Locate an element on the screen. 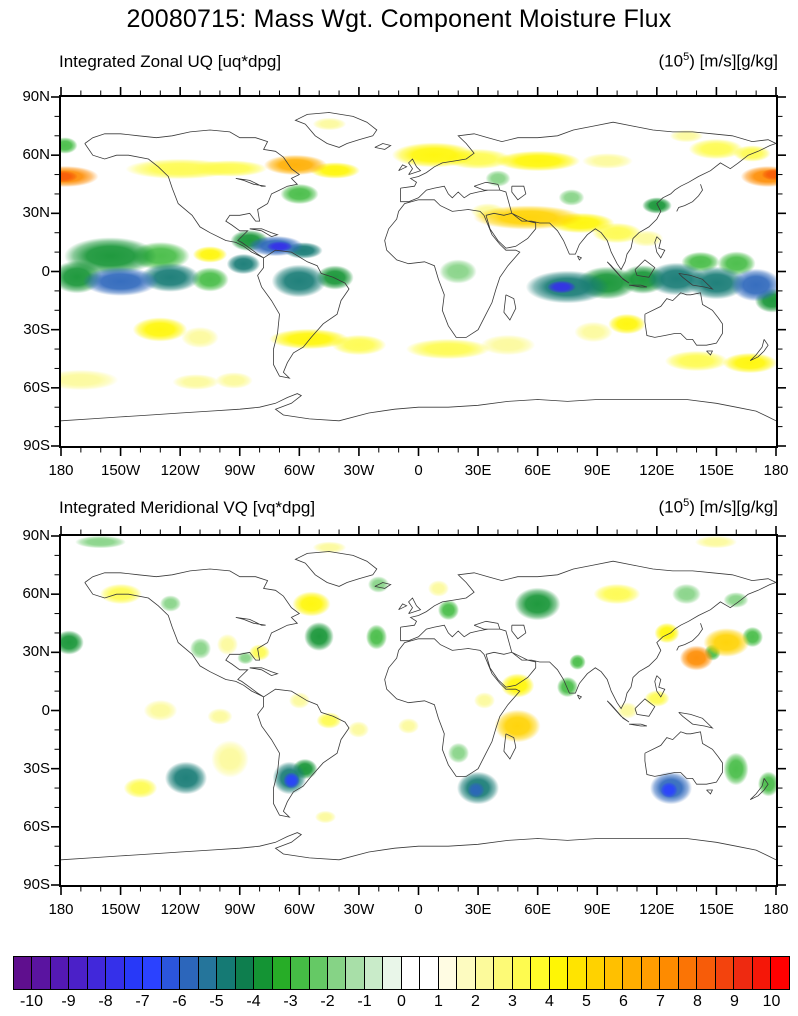 This screenshot has width=798, height=1016. colorbar-tick-label: 9 is located at coordinates (734, 1001).